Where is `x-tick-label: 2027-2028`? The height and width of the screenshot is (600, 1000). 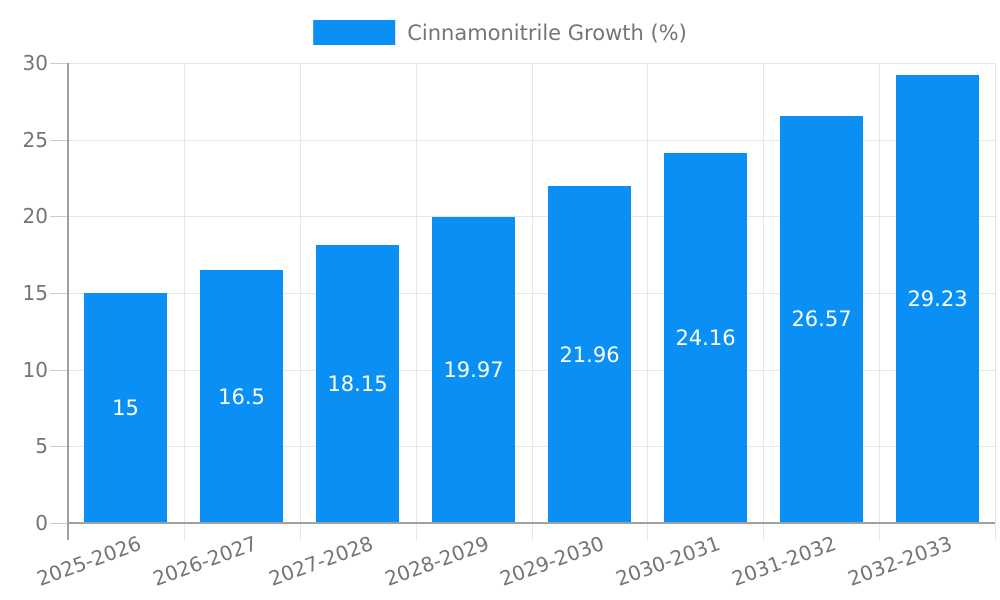 x-tick-label: 2027-2028 is located at coordinates (320, 561).